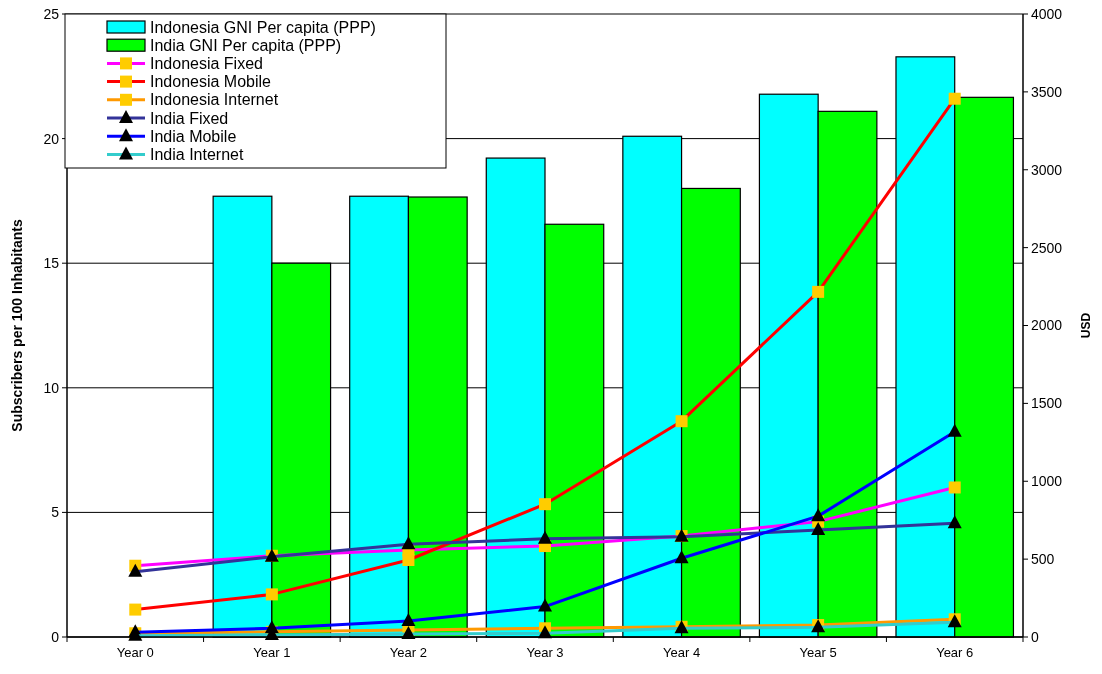 The width and height of the screenshot is (1102, 674). What do you see at coordinates (211, 82) in the screenshot?
I see `legend-label: Indonesia Mobile` at bounding box center [211, 82].